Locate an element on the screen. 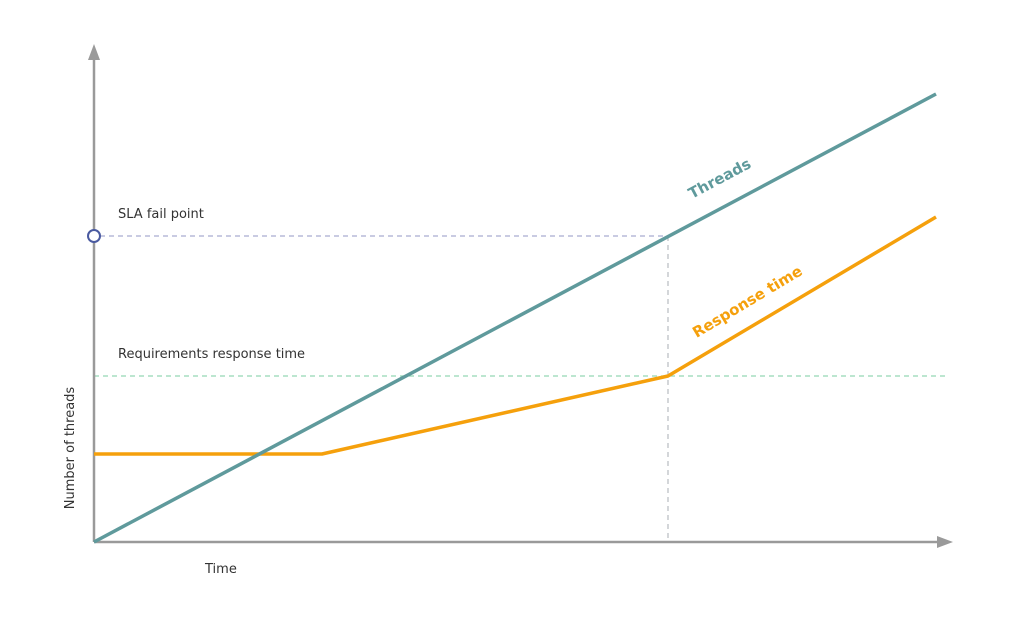 This screenshot has height=624, width=1024. y-axis-arrow is located at coordinates (94, 52).